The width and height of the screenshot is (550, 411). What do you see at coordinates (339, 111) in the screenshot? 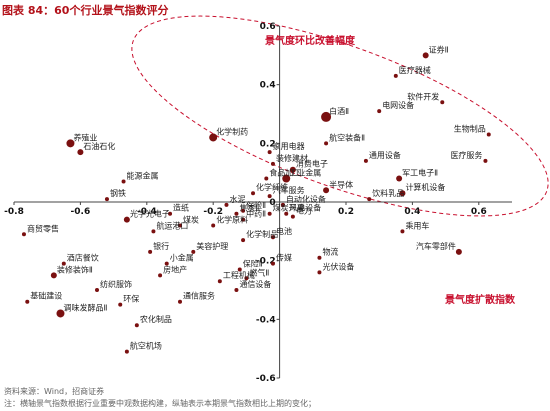
I see `point-label: 白酒Ⅱ` at bounding box center [339, 111].